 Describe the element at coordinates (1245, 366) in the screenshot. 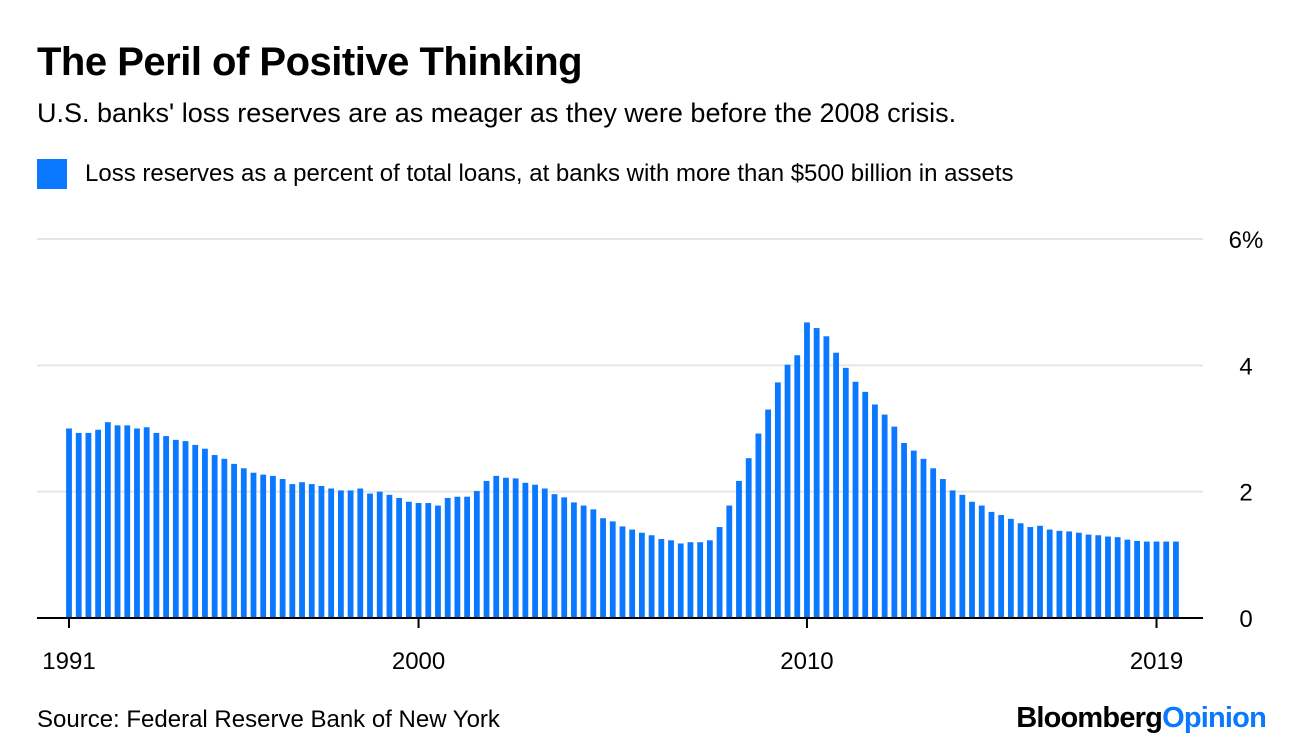

I see `y-tick-label: 4` at that location.